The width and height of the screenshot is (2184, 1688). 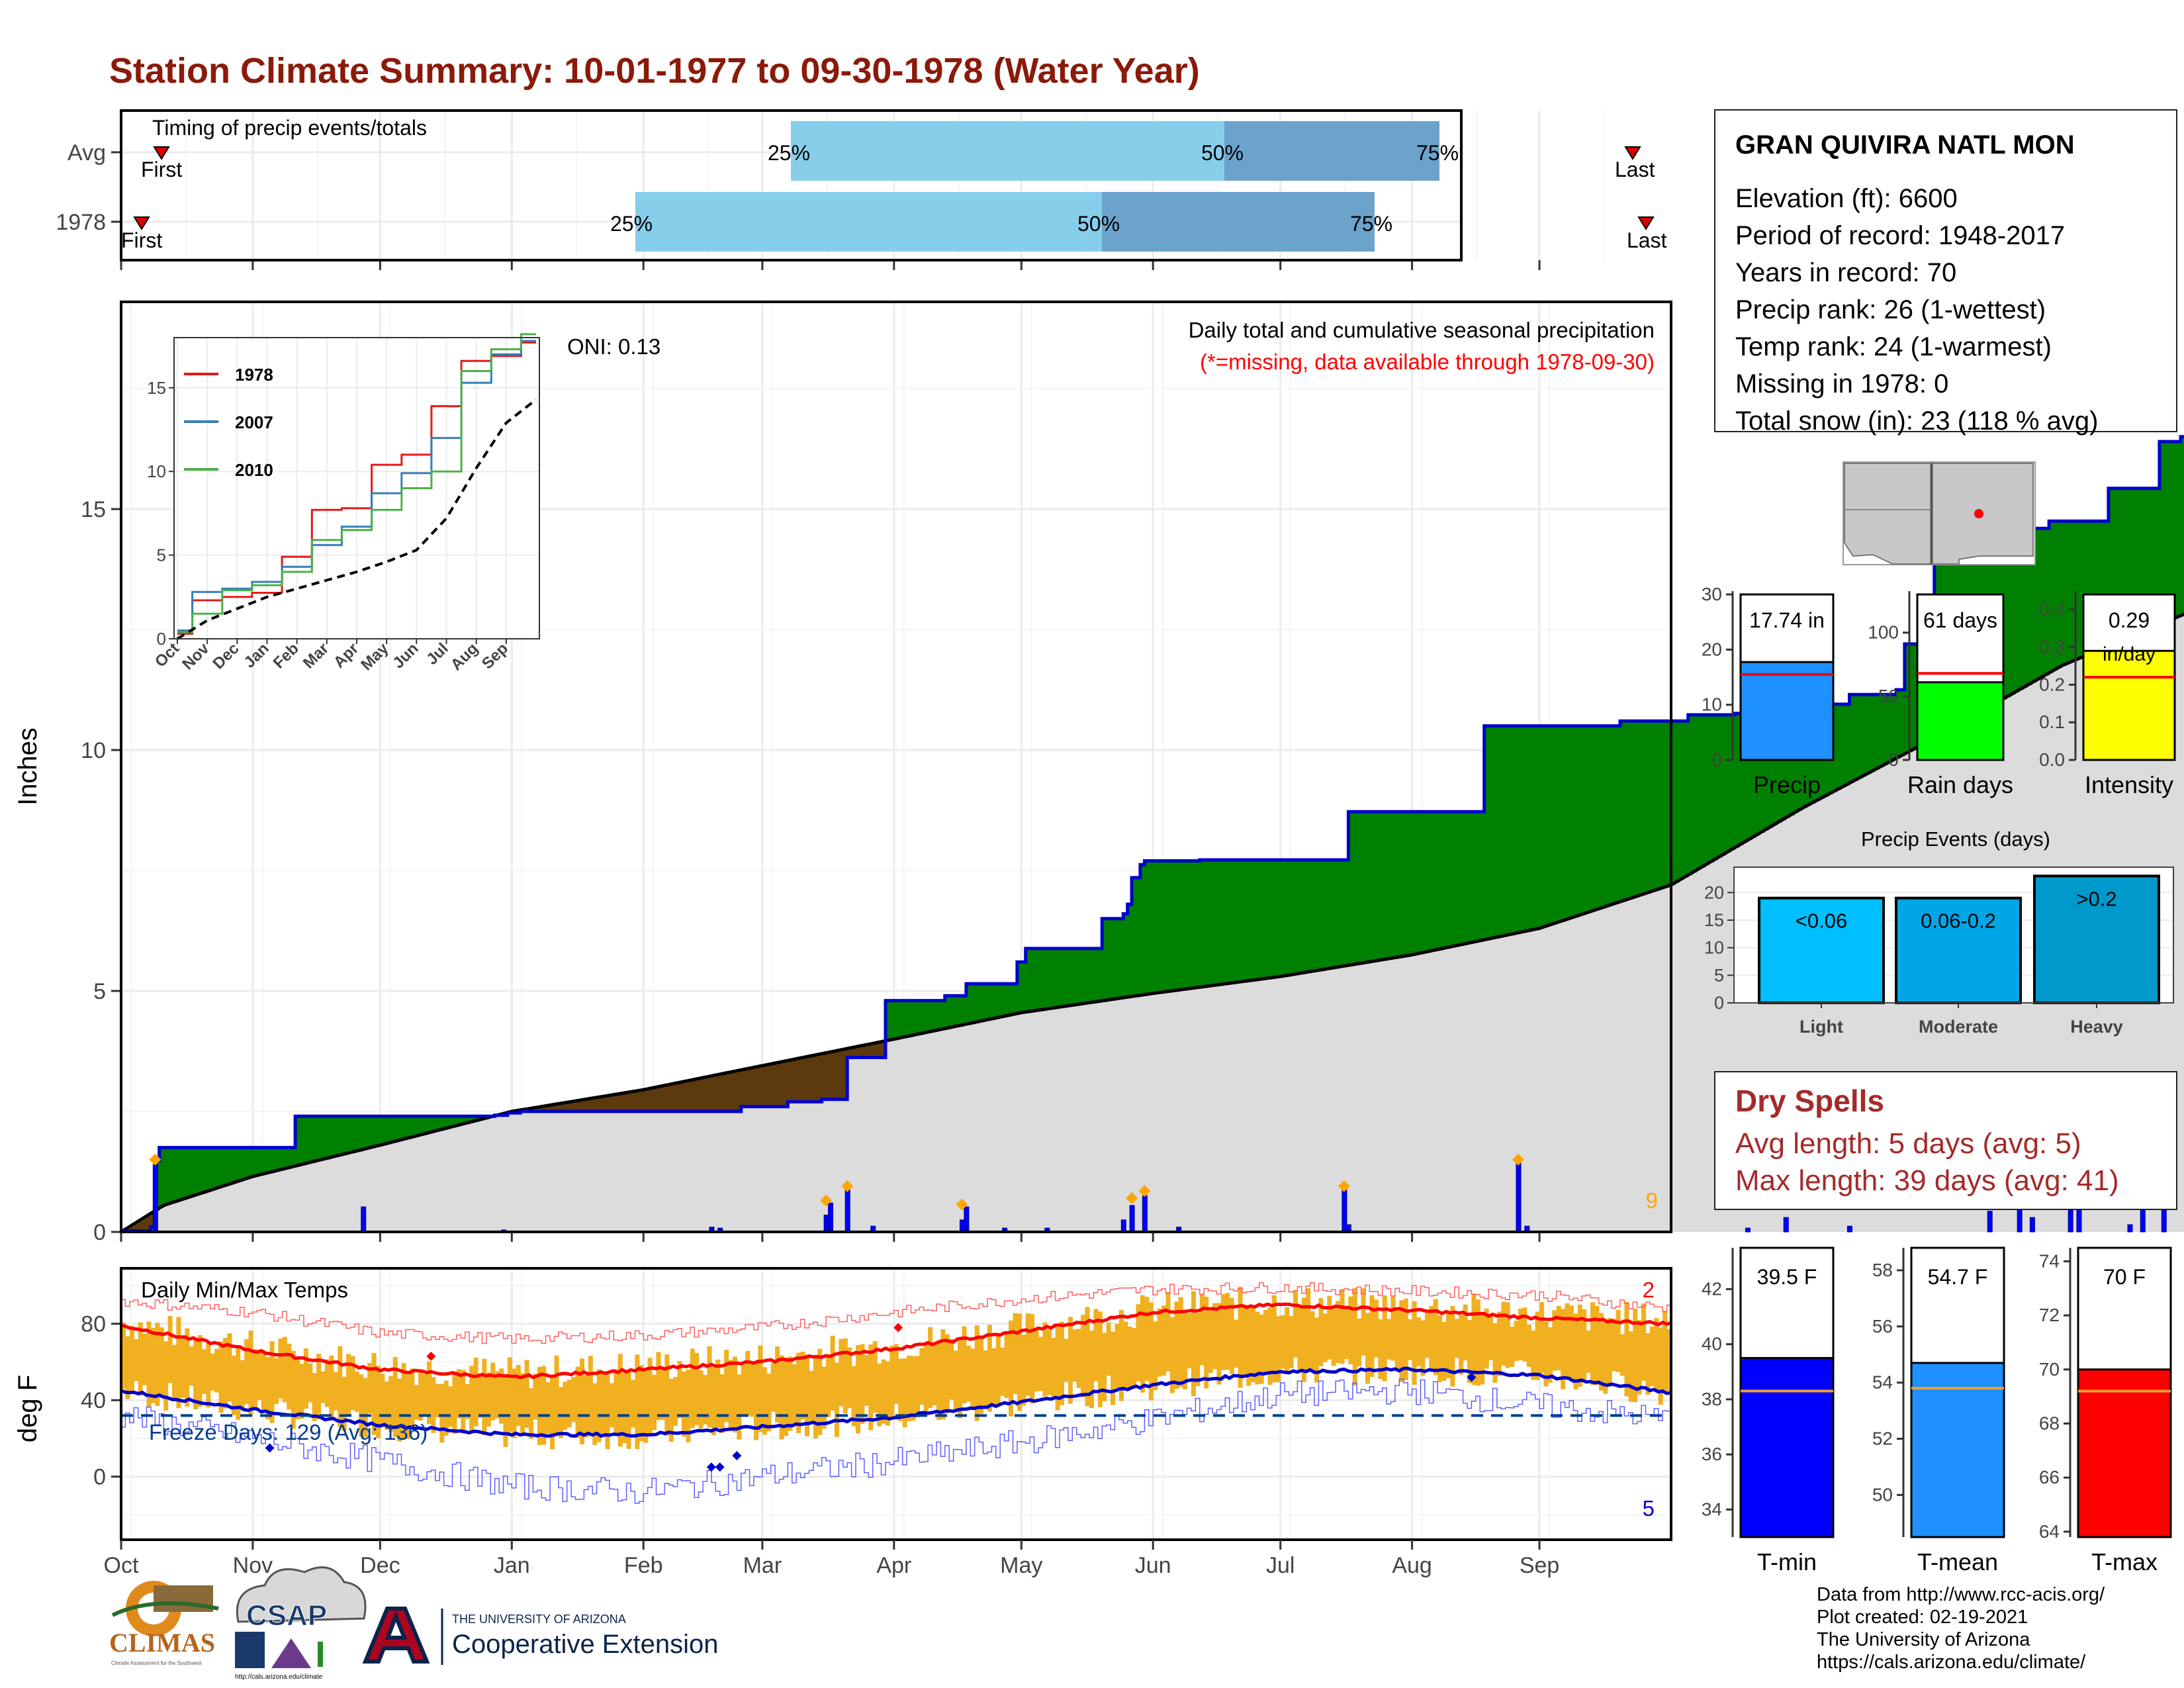 What do you see at coordinates (156, 388) in the screenshot?
I see `inset-y-tick-label: 15` at bounding box center [156, 388].